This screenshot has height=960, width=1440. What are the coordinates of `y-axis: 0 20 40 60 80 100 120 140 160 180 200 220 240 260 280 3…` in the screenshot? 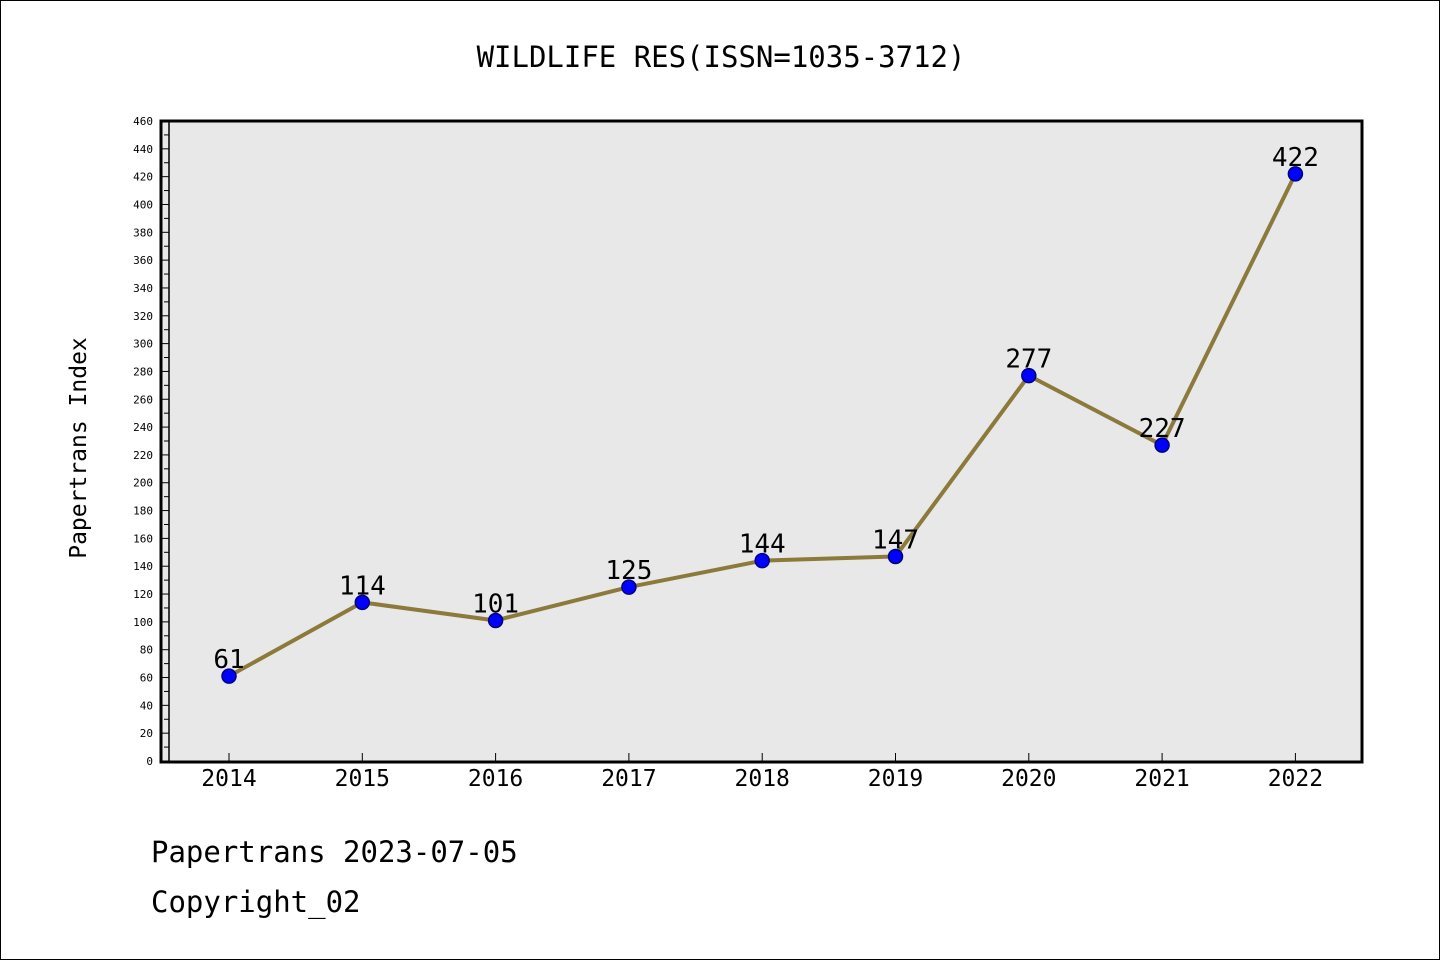 It's located at (151, 441).